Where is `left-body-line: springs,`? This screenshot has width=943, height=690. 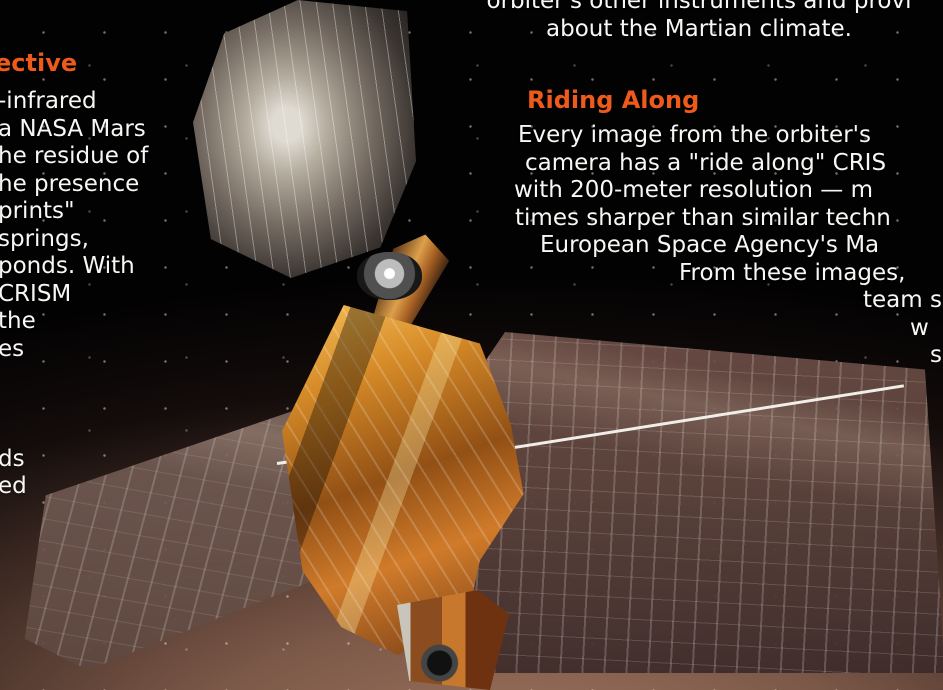
left-body-line: springs, is located at coordinates (44, 238).